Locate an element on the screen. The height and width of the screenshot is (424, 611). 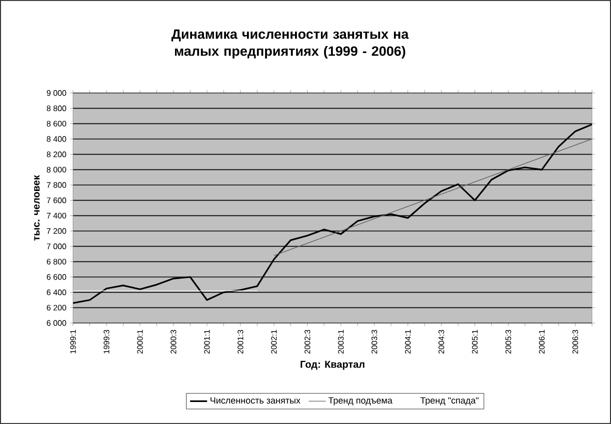
y-tick-label: 8 200 is located at coordinates (56, 154).